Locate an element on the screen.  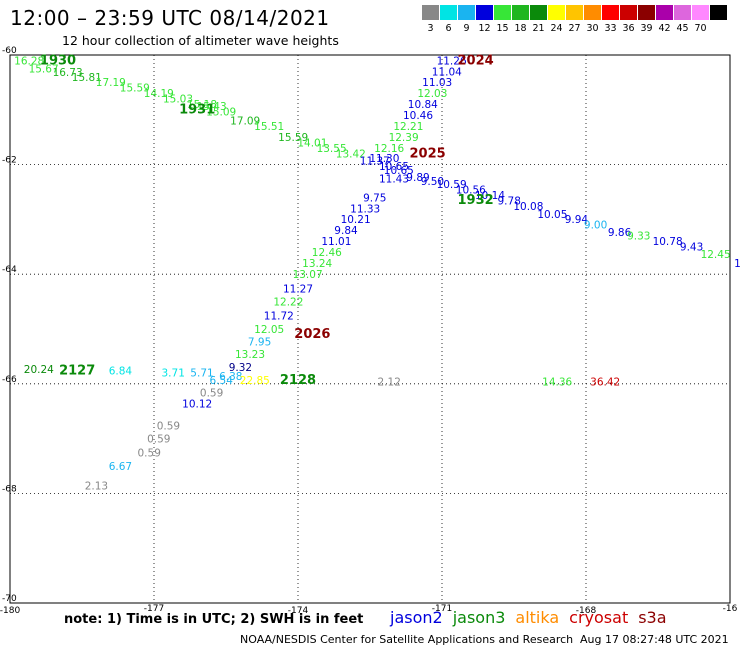
legend-label: 42 is located at coordinates (664, 28).